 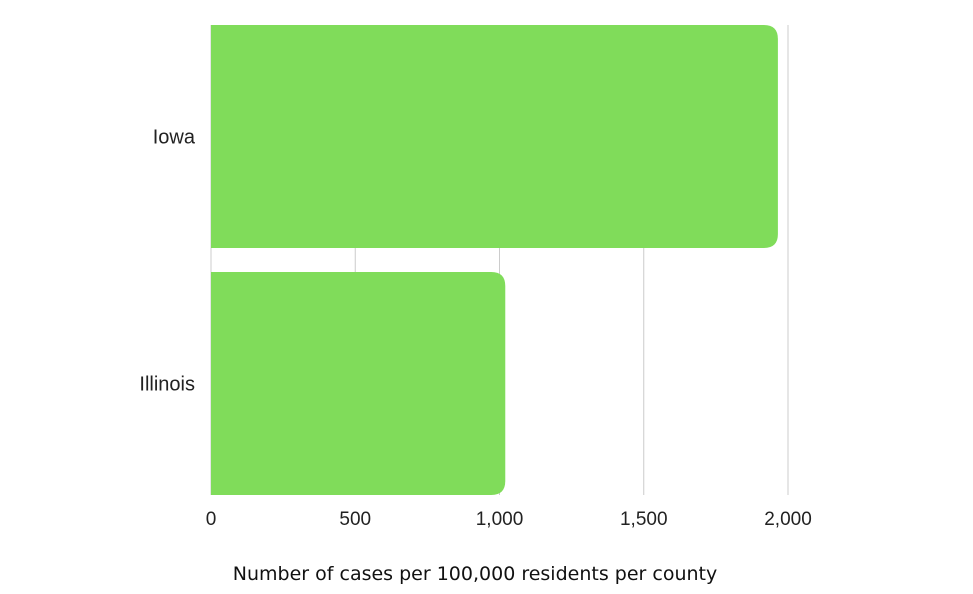 I want to click on x-tick-label: 0, so click(x=211, y=519).